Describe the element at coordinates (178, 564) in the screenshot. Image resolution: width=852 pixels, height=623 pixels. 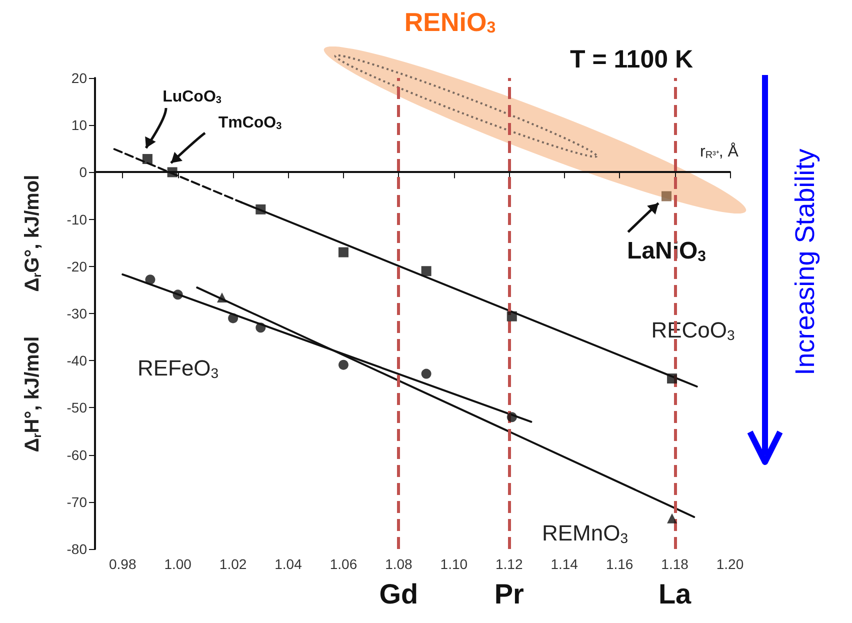
I see `x-tick-label: 1.00` at that location.